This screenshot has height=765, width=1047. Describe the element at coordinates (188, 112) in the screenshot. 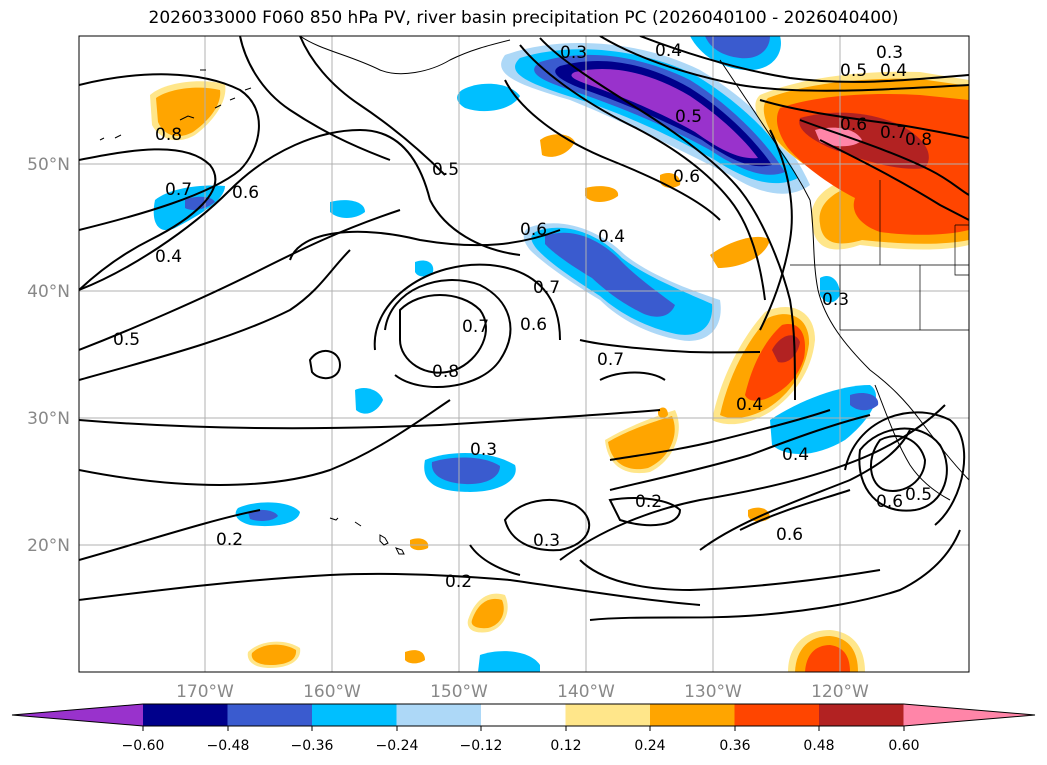

I see `pos-west-orange` at that location.